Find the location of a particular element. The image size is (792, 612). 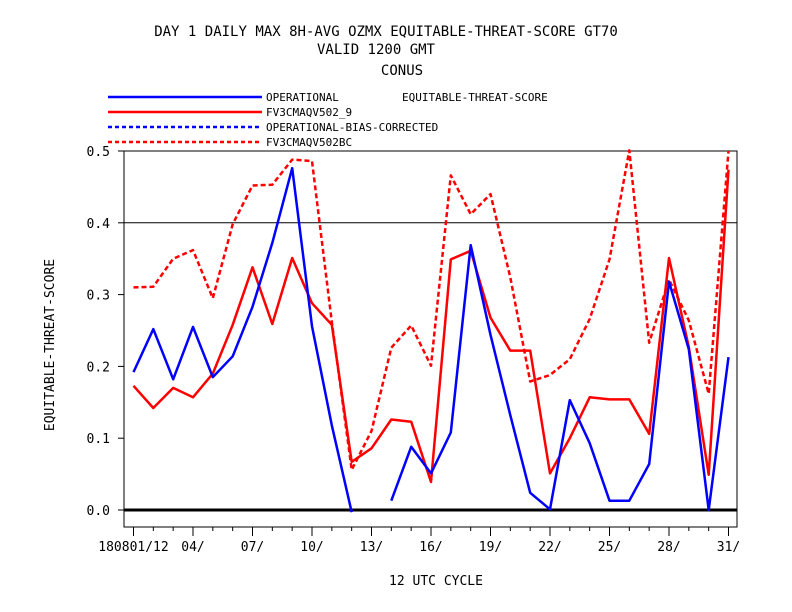

y-axis: 0.0 0.1 0.2 0.3 0.4 0.5 is located at coordinates (105, 332).